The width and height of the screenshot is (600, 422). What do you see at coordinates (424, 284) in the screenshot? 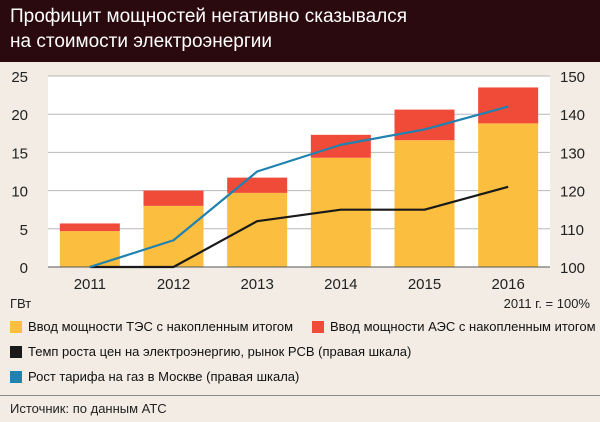
I see `x-tick-label: 2015` at bounding box center [424, 284].